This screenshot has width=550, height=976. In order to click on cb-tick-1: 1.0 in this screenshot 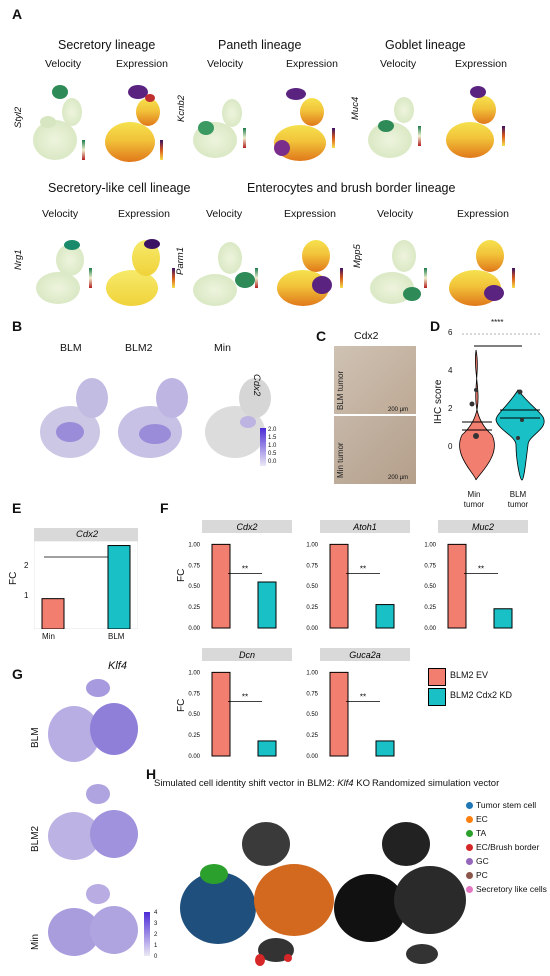, I will do `click(272, 446)`.